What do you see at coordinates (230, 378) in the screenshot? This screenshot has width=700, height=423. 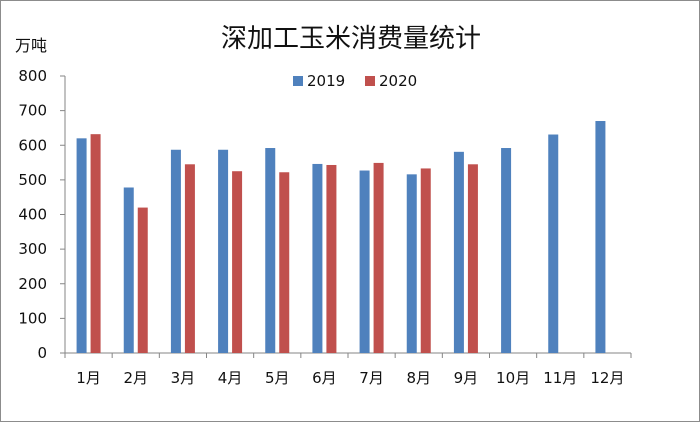 I see `x-tick-label: 4月` at bounding box center [230, 378].